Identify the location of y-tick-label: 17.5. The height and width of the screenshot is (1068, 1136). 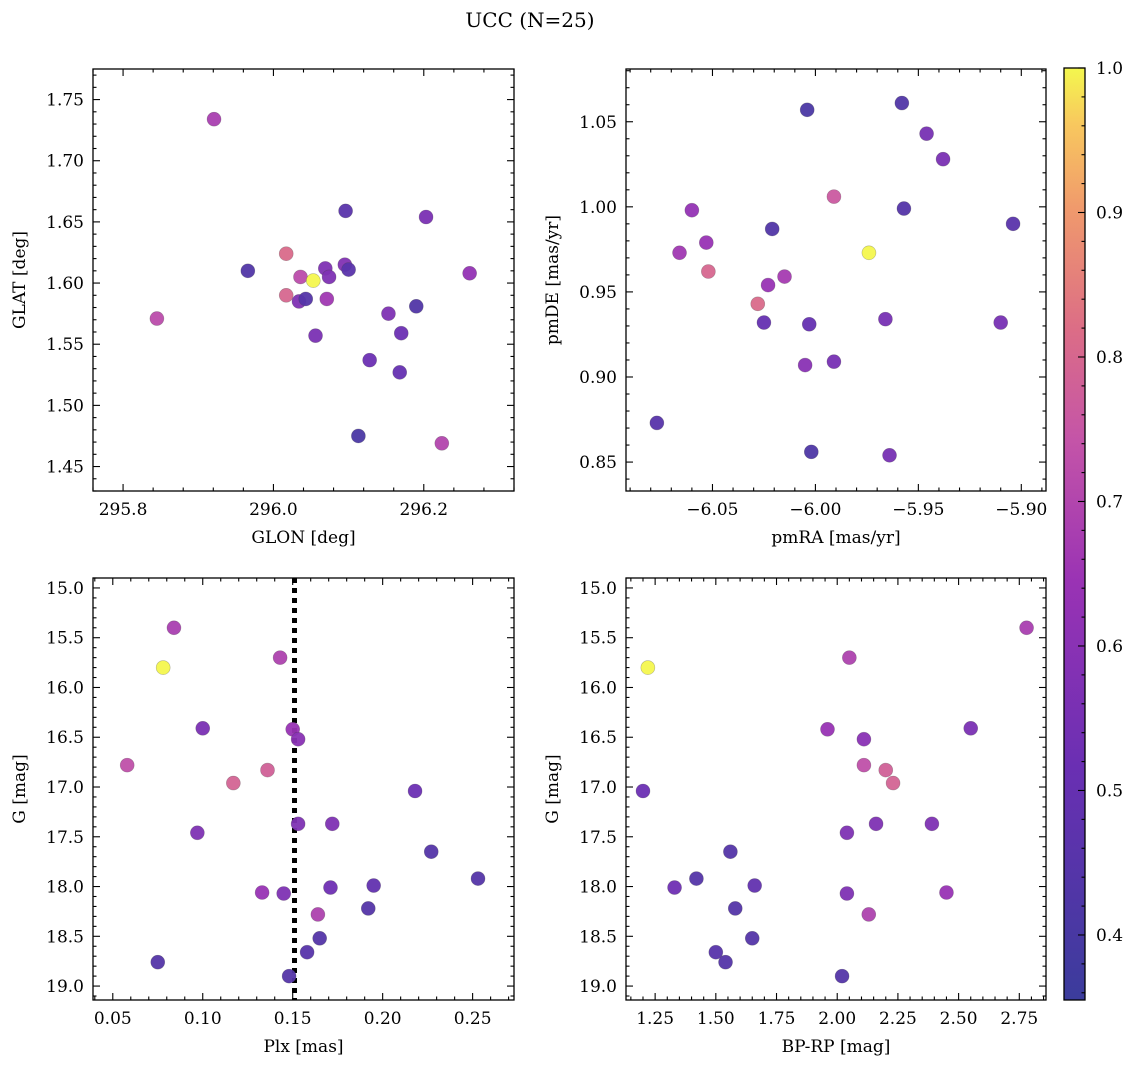
(598, 838).